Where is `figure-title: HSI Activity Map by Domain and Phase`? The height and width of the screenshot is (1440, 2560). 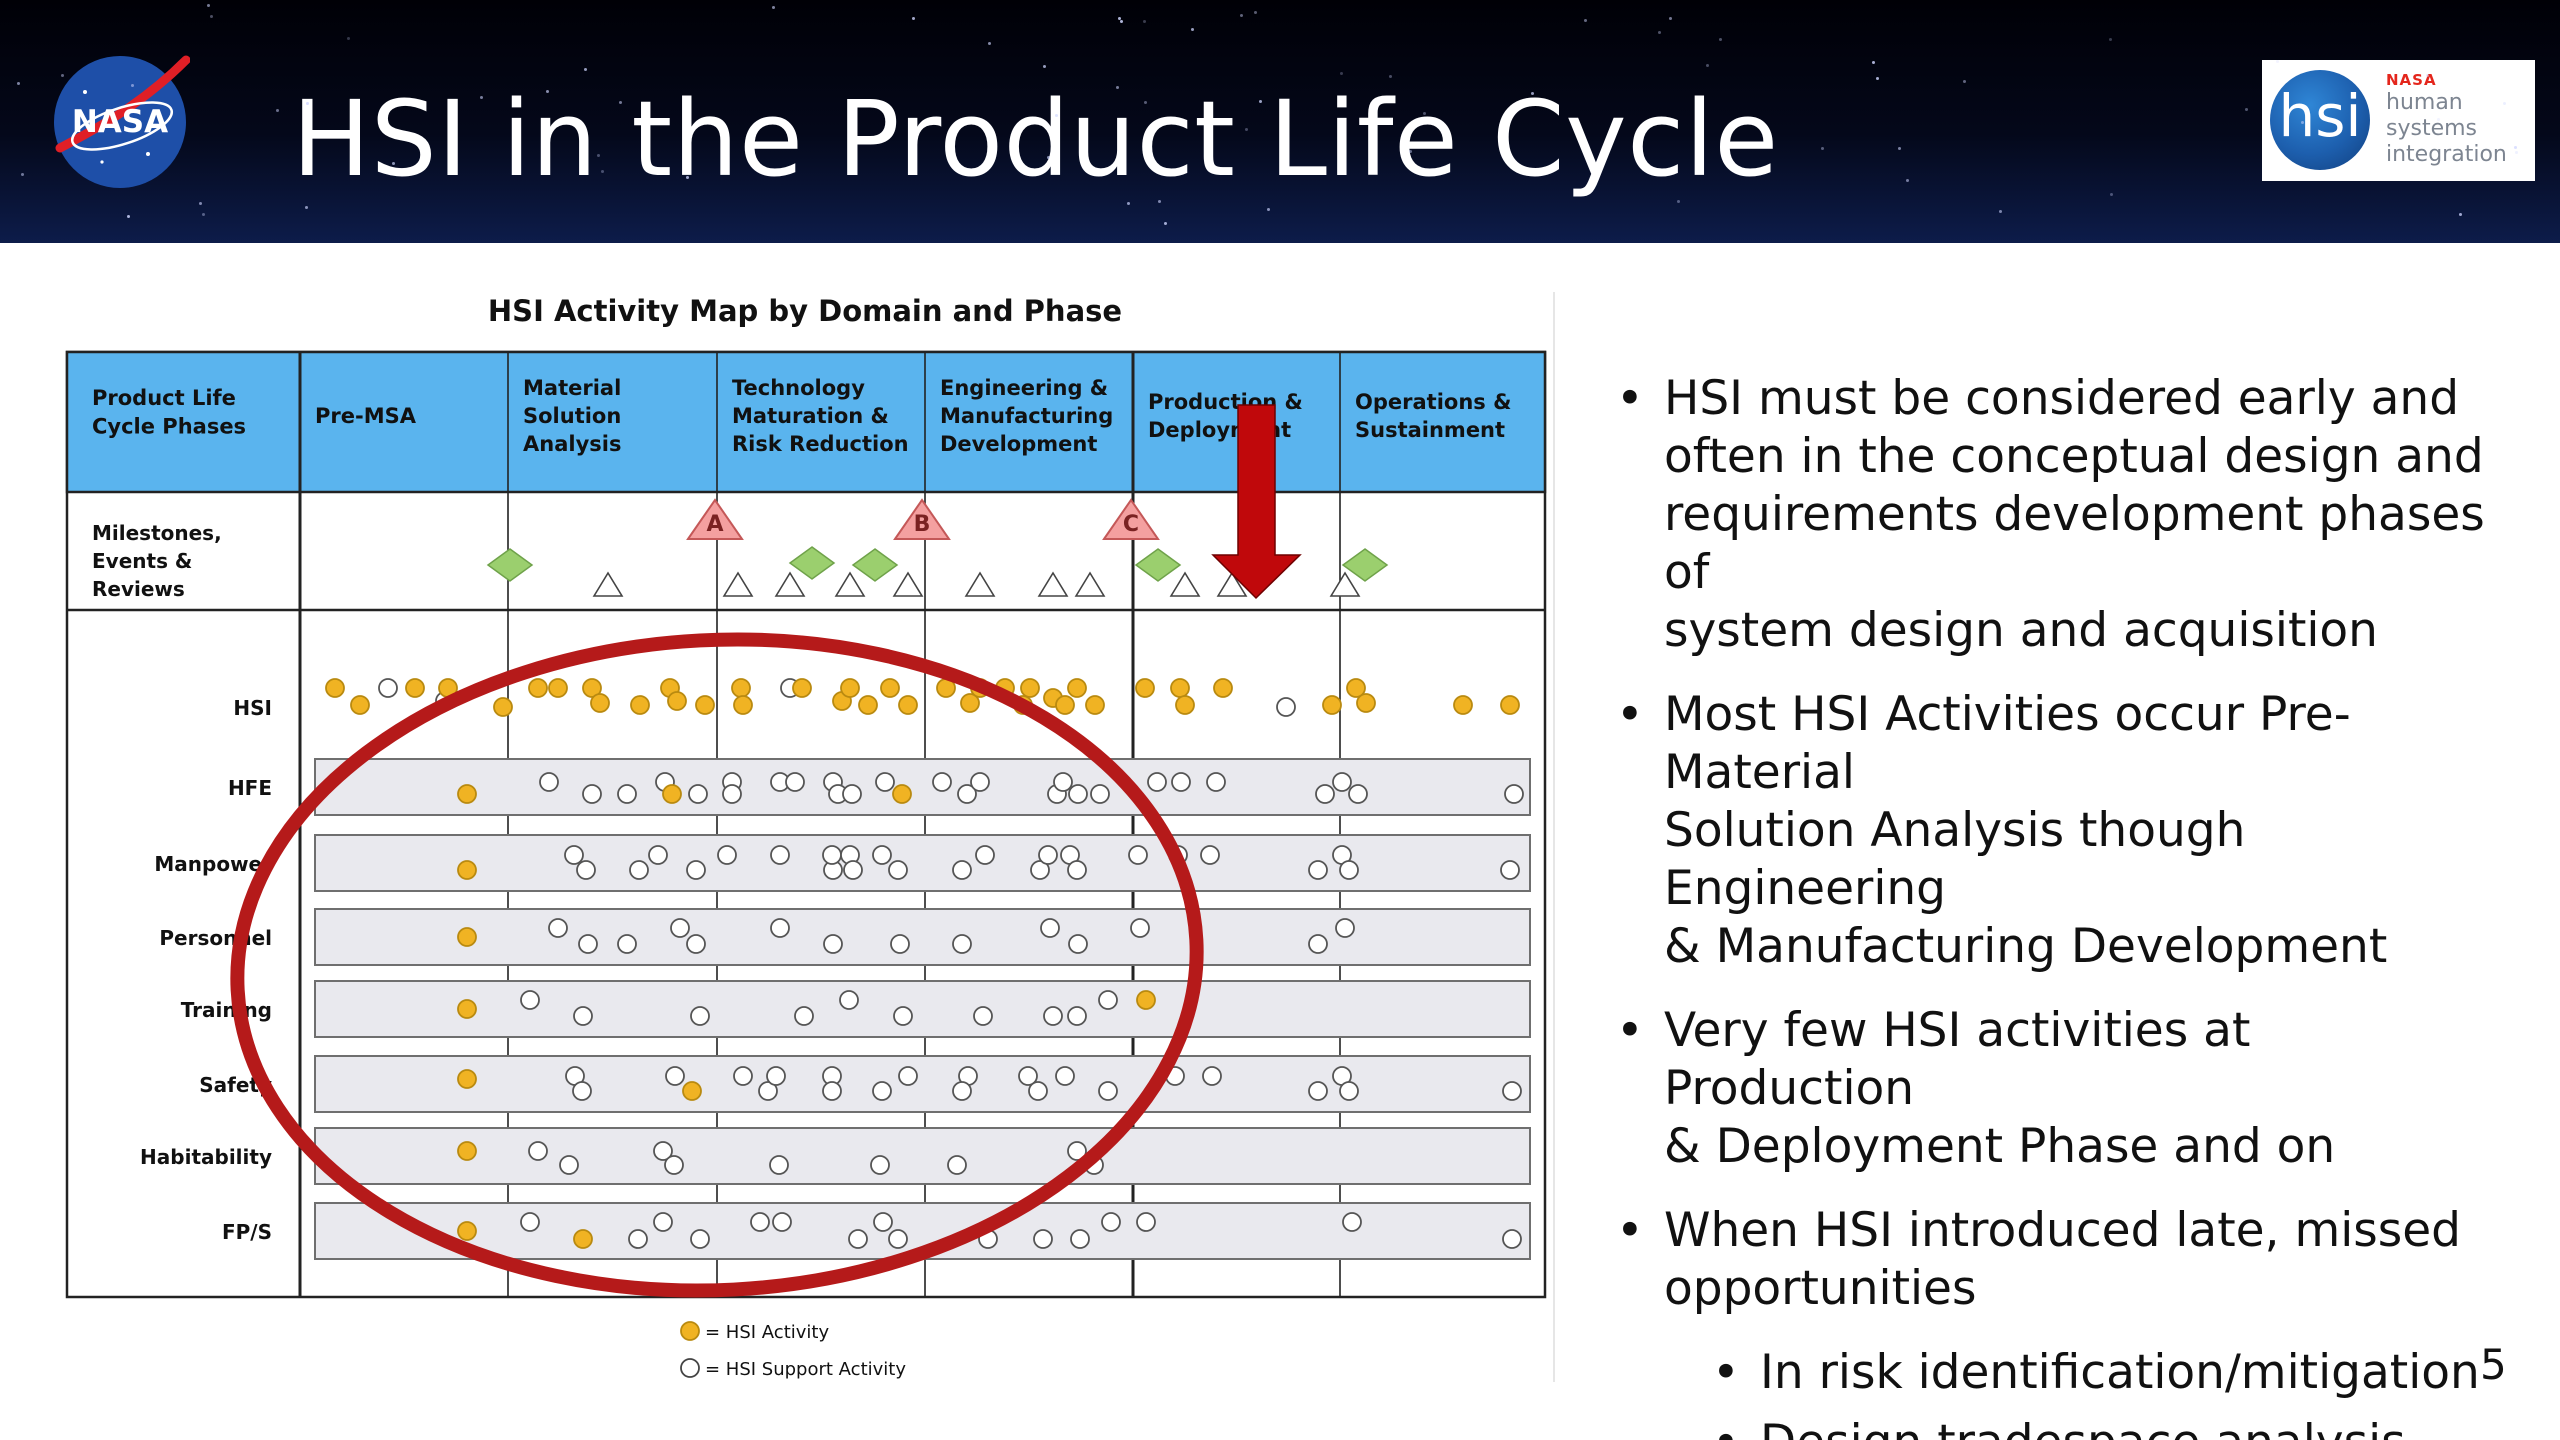 figure-title: HSI Activity Map by Domain and Phase is located at coordinates (805, 311).